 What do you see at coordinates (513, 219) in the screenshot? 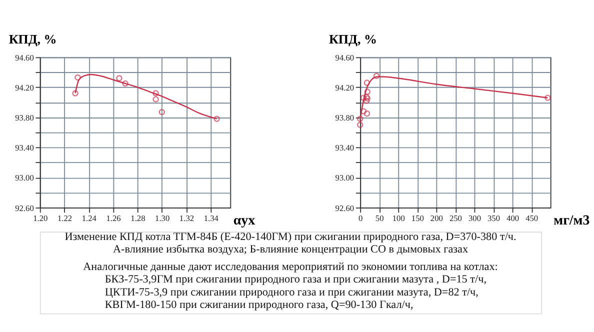
I see `x-tick-label: 400` at bounding box center [513, 219].